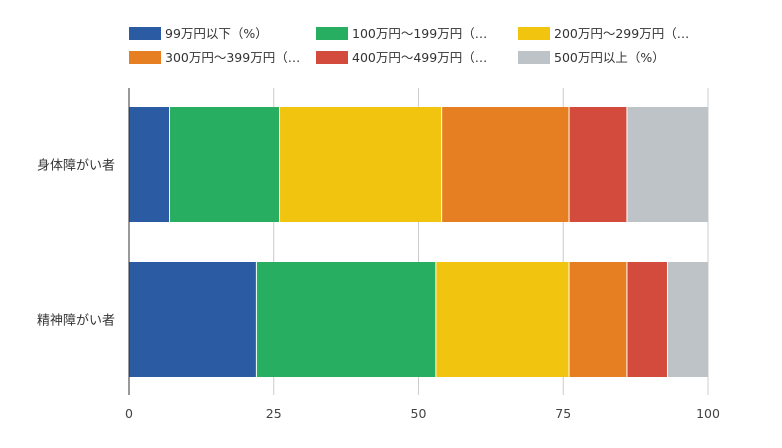  What do you see at coordinates (563, 413) in the screenshot?
I see `x-tick-label-3: 75` at bounding box center [563, 413].